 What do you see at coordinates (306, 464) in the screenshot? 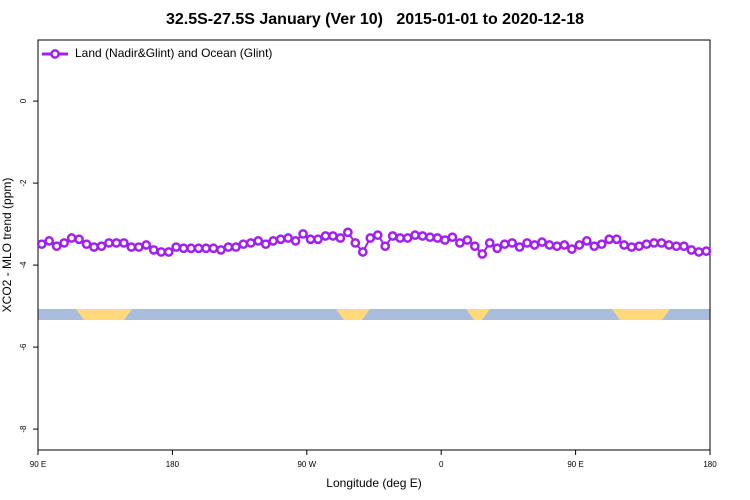
I see `x-tick-label: 90 W` at bounding box center [306, 464].